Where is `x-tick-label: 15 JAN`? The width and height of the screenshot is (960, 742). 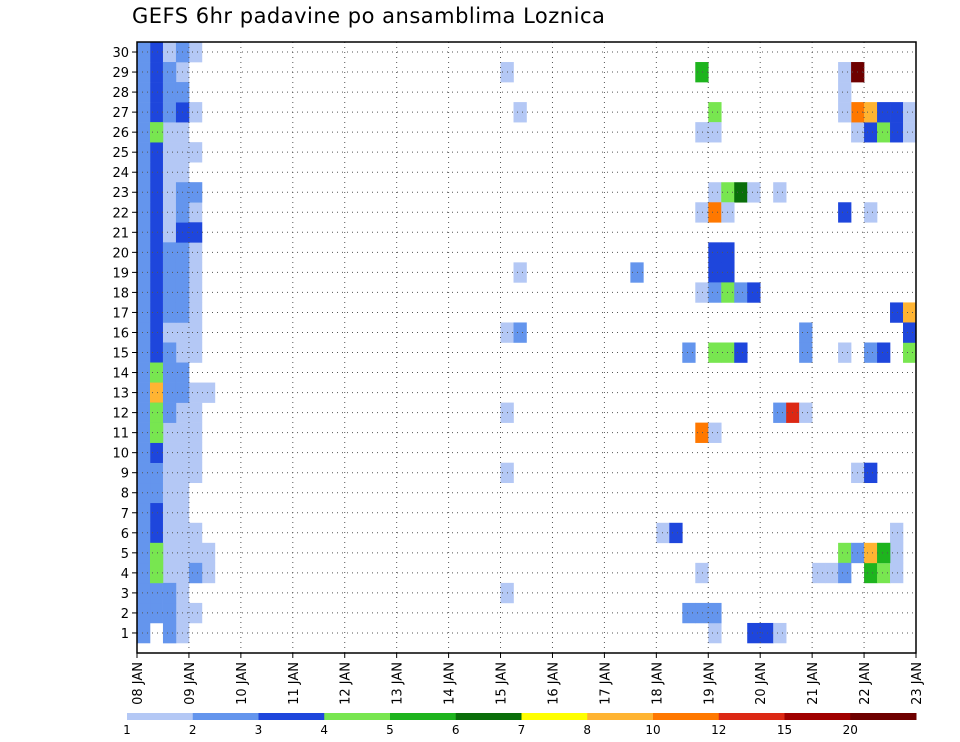
x-tick-label: 15 JAN is located at coordinates (502, 683).